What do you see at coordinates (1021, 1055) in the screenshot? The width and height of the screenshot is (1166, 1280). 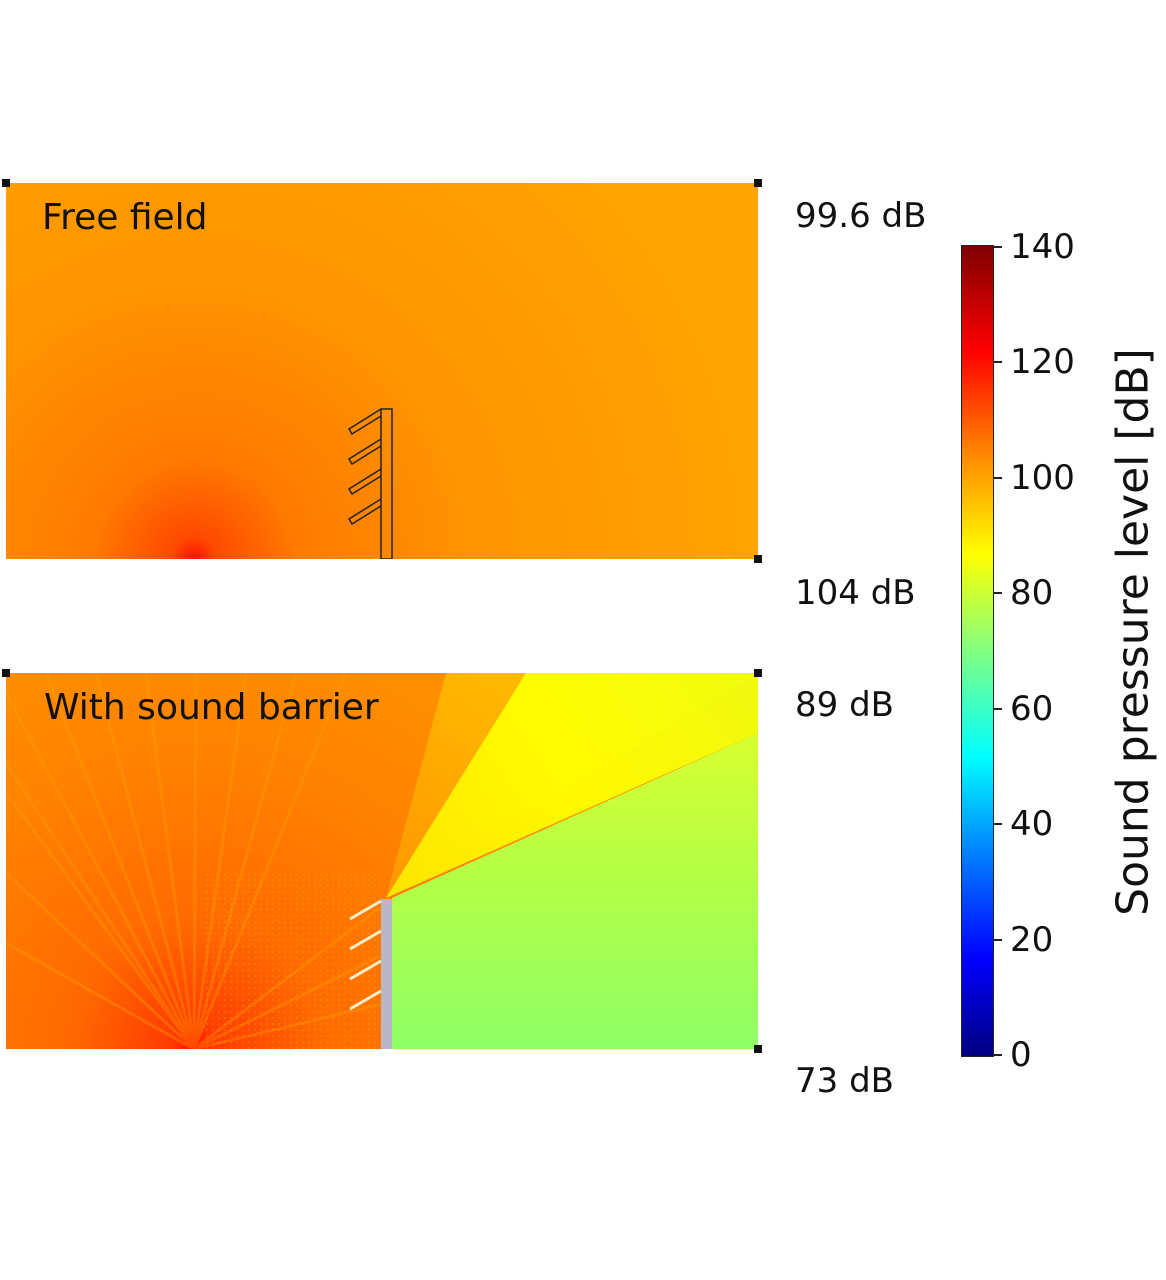 I see `colorbar-tick-label: 0` at bounding box center [1021, 1055].